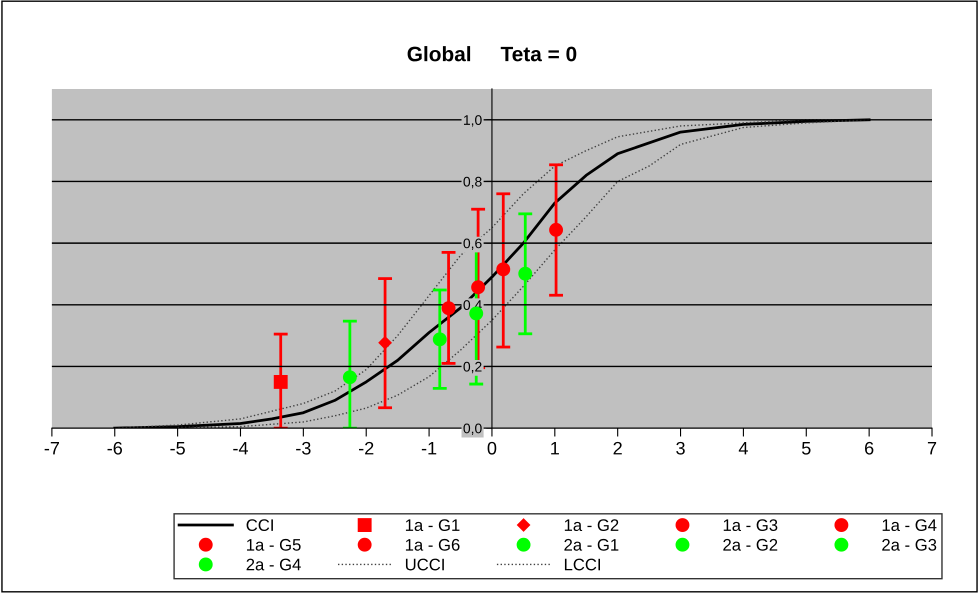  What do you see at coordinates (472, 429) in the screenshot?
I see `y-tick-label: 0,0` at bounding box center [472, 429].